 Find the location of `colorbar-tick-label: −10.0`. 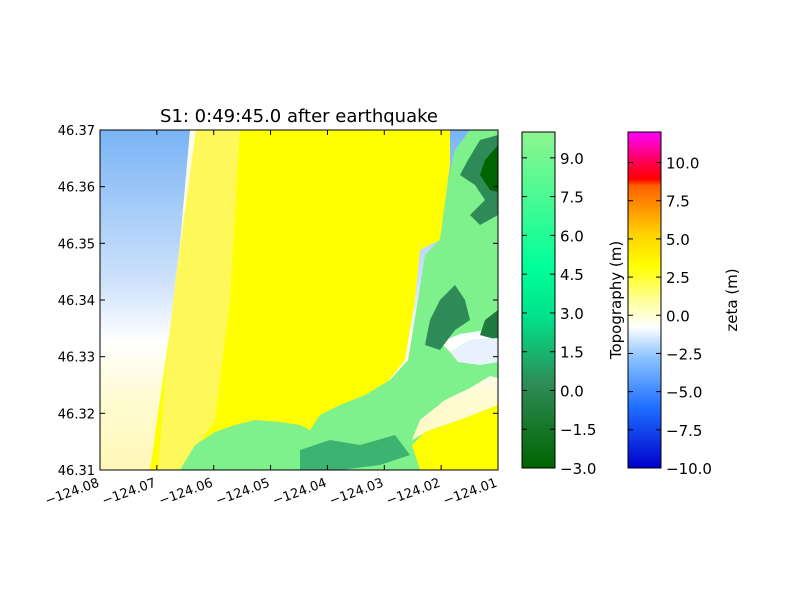

colorbar-tick-label: −10.0 is located at coordinates (689, 469).